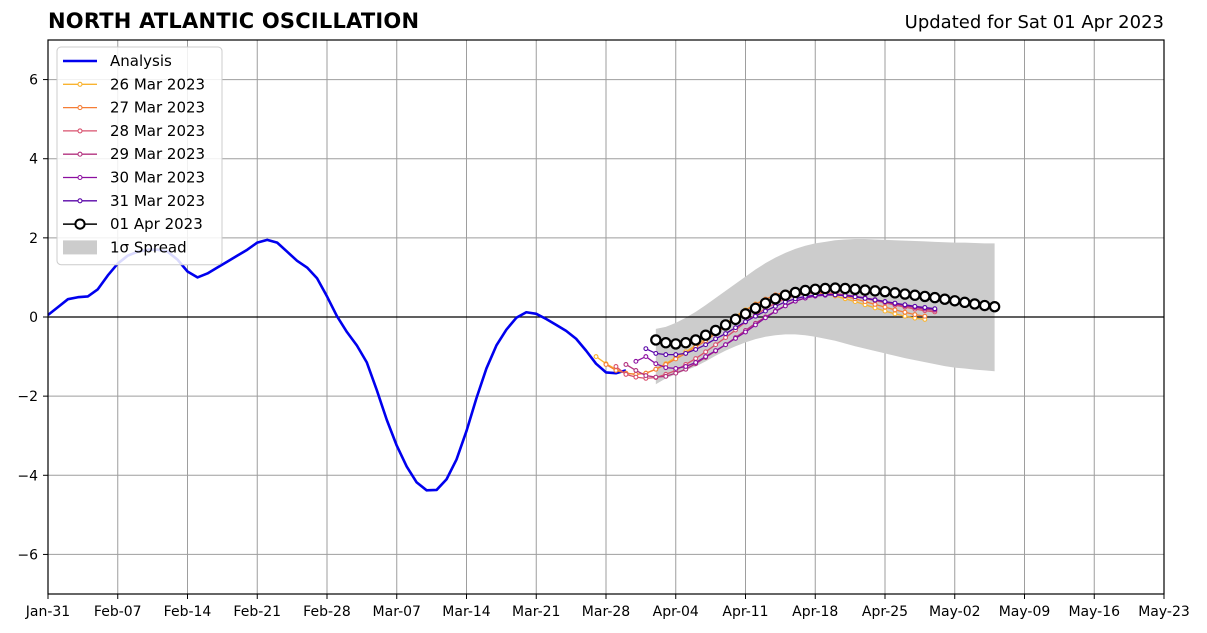 The height and width of the screenshot is (633, 1207). I want to click on x-tick-label: Feb-28, so click(327, 612).